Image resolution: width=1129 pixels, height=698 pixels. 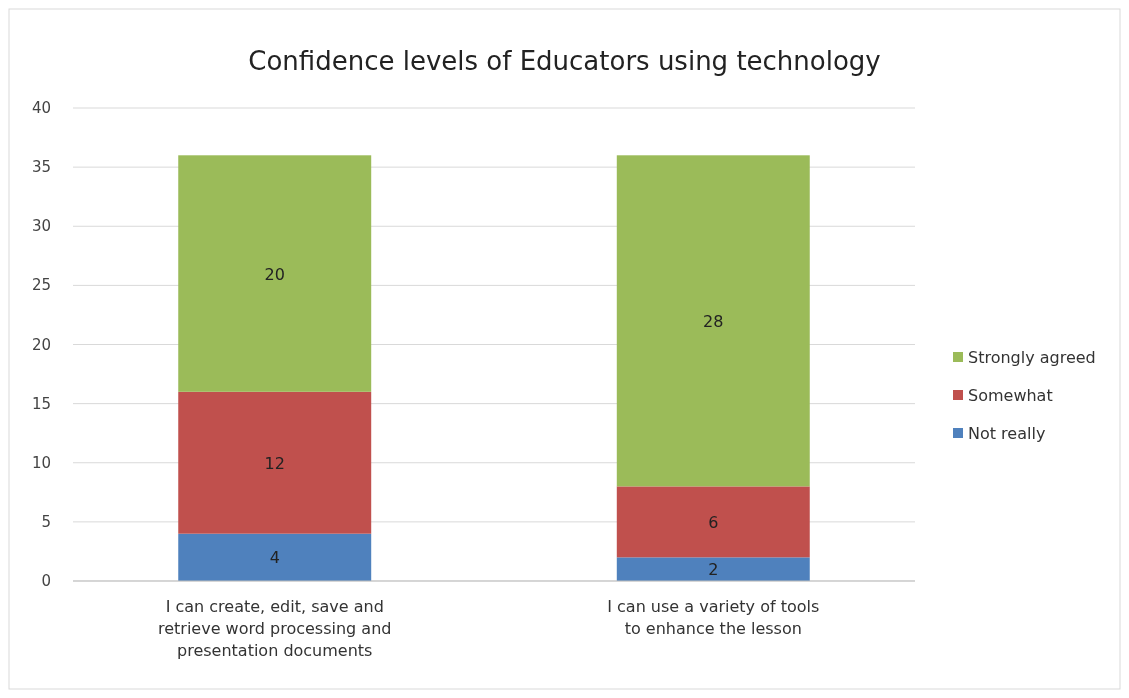 What do you see at coordinates (41, 108) in the screenshot?
I see `y-tick-label: 40` at bounding box center [41, 108].